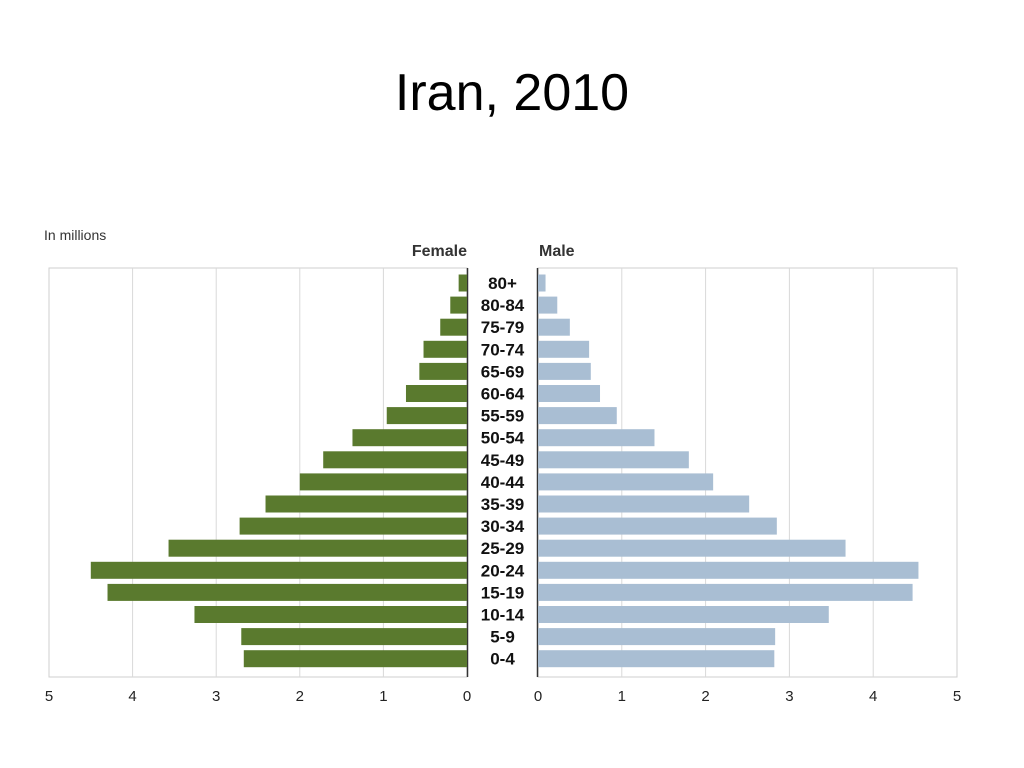  I want to click on male-bar-80+, so click(542, 283).